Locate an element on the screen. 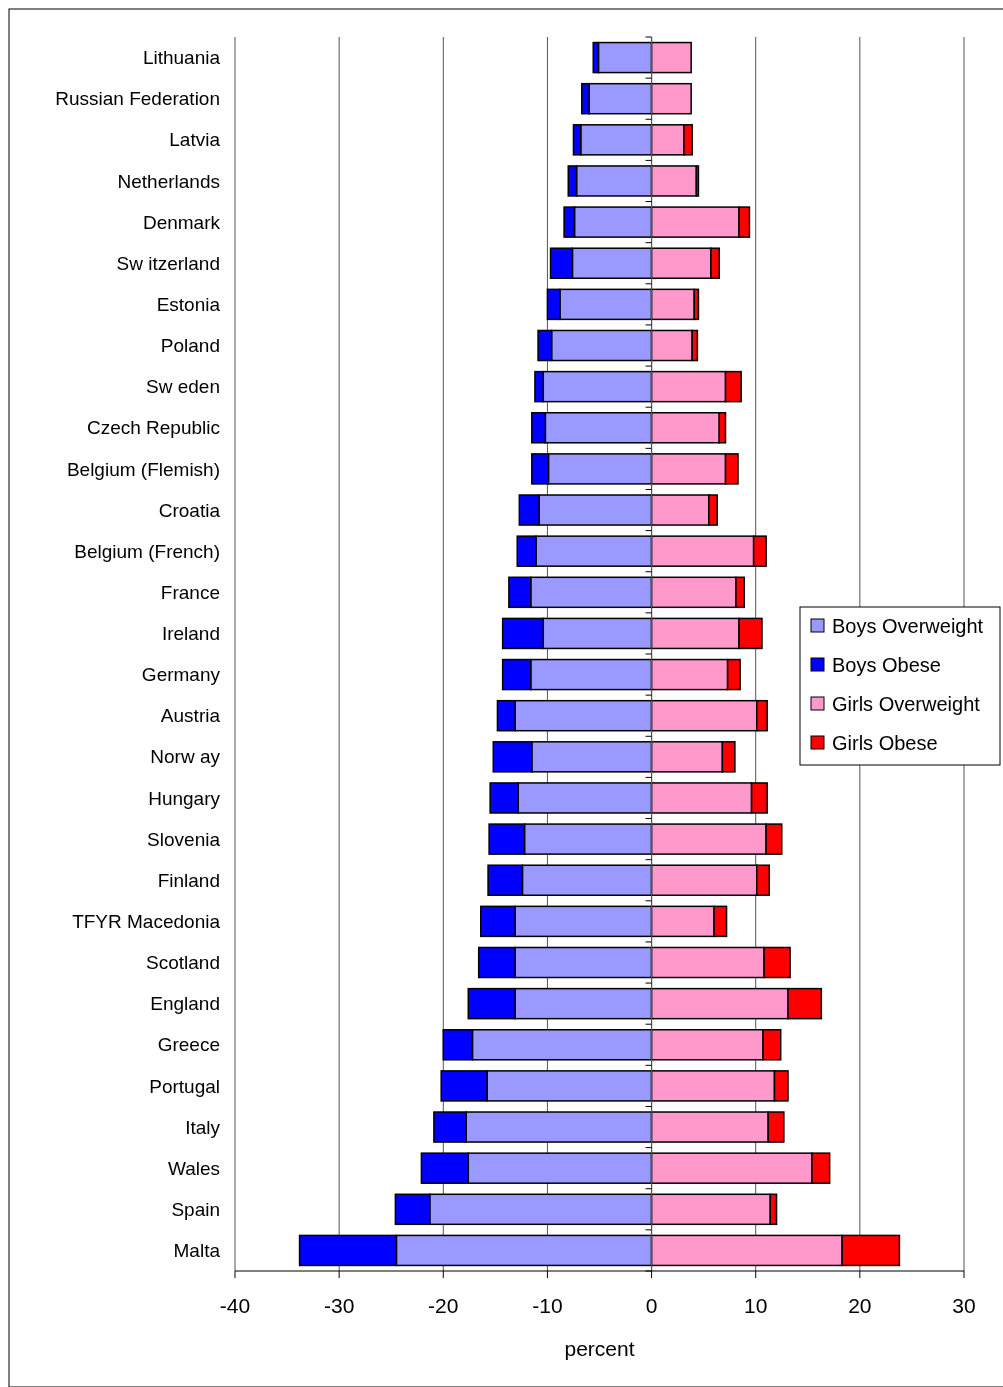 Image resolution: width=1003 pixels, height=1387 pixels. legend-label: Boys Overweight is located at coordinates (908, 626).